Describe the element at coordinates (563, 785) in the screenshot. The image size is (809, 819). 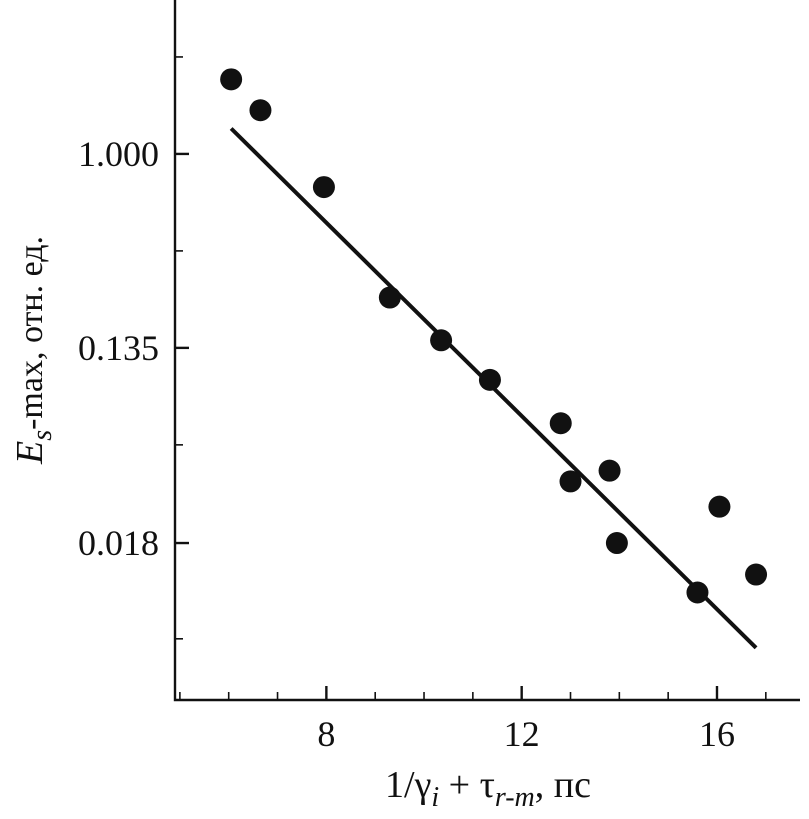
I see `x-axis-title-tail: , пс` at that location.